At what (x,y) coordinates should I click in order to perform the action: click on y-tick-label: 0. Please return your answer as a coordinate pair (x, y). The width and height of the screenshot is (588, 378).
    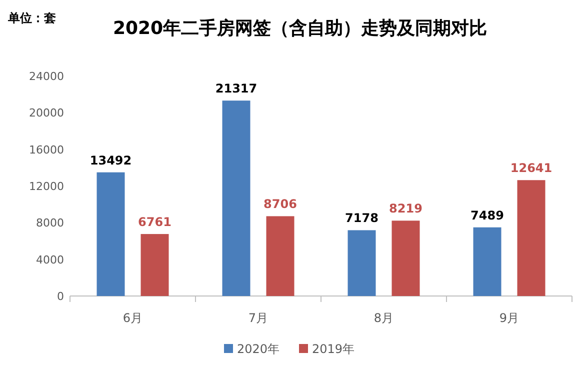
    Looking at the image, I should click on (60, 296).